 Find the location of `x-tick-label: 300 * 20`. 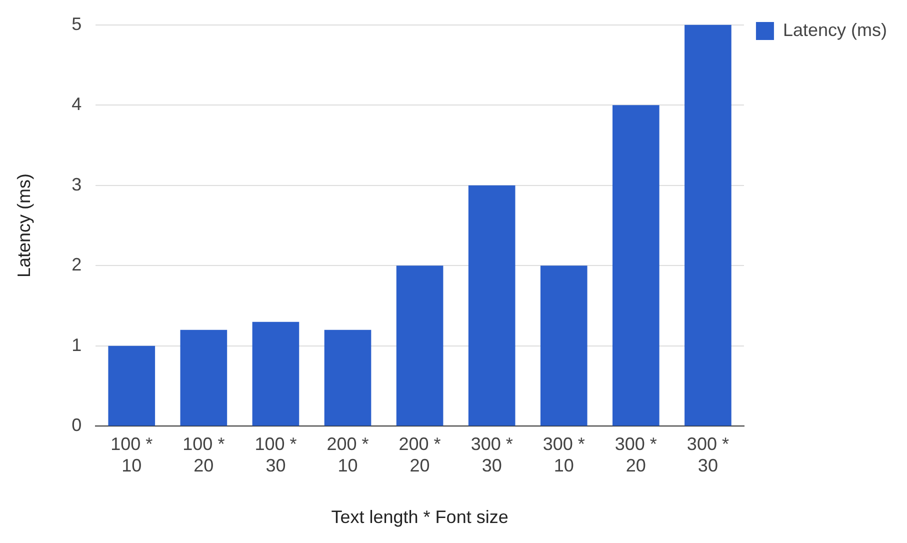

x-tick-label: 300 * 20 is located at coordinates (635, 455).